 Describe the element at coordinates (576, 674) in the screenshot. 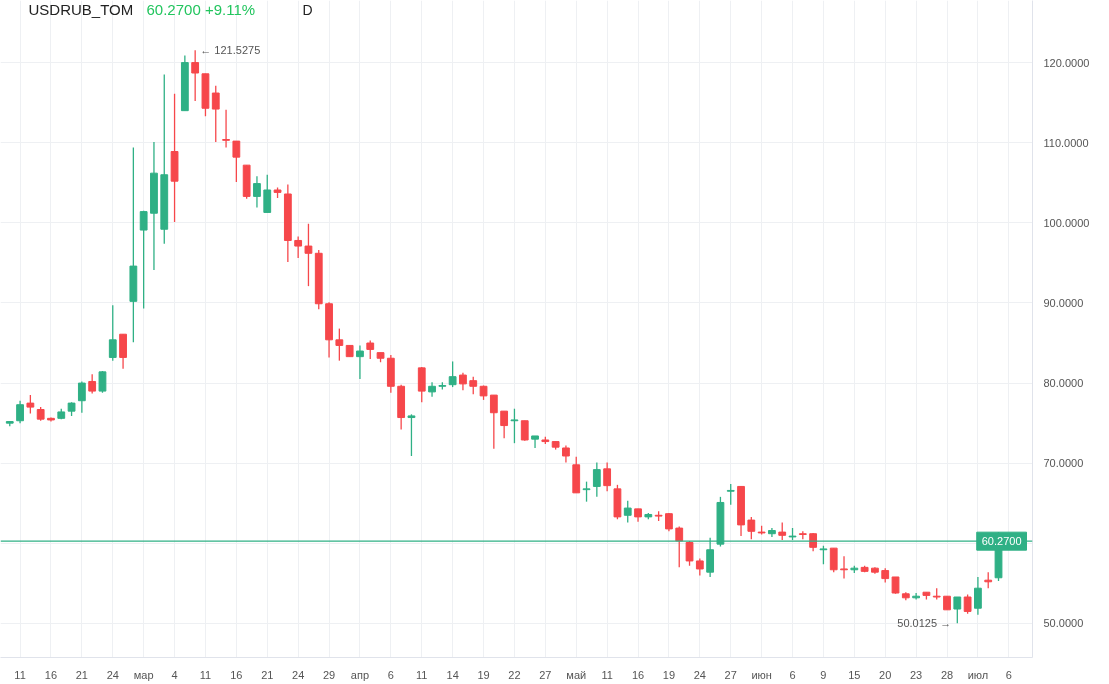

I see `x-tick-label: май` at that location.